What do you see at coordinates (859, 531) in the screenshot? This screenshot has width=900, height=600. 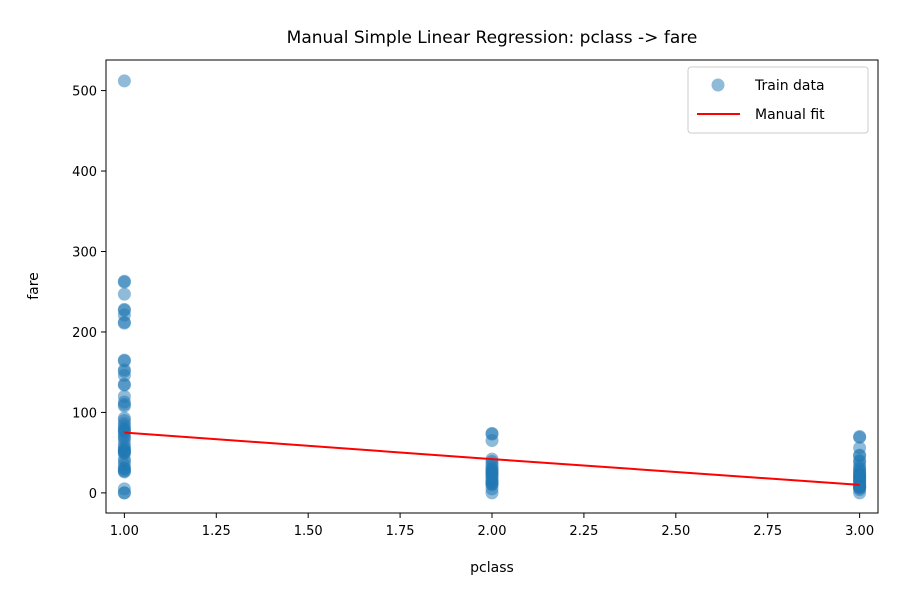 I see `x-tick-label: 3.00` at bounding box center [859, 531].